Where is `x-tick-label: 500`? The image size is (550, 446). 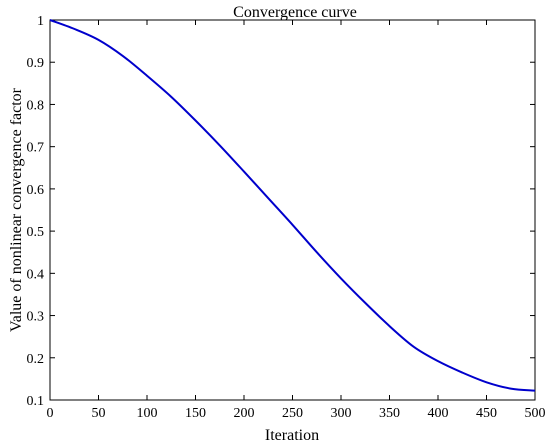 x-tick-label: 500 is located at coordinates (535, 413).